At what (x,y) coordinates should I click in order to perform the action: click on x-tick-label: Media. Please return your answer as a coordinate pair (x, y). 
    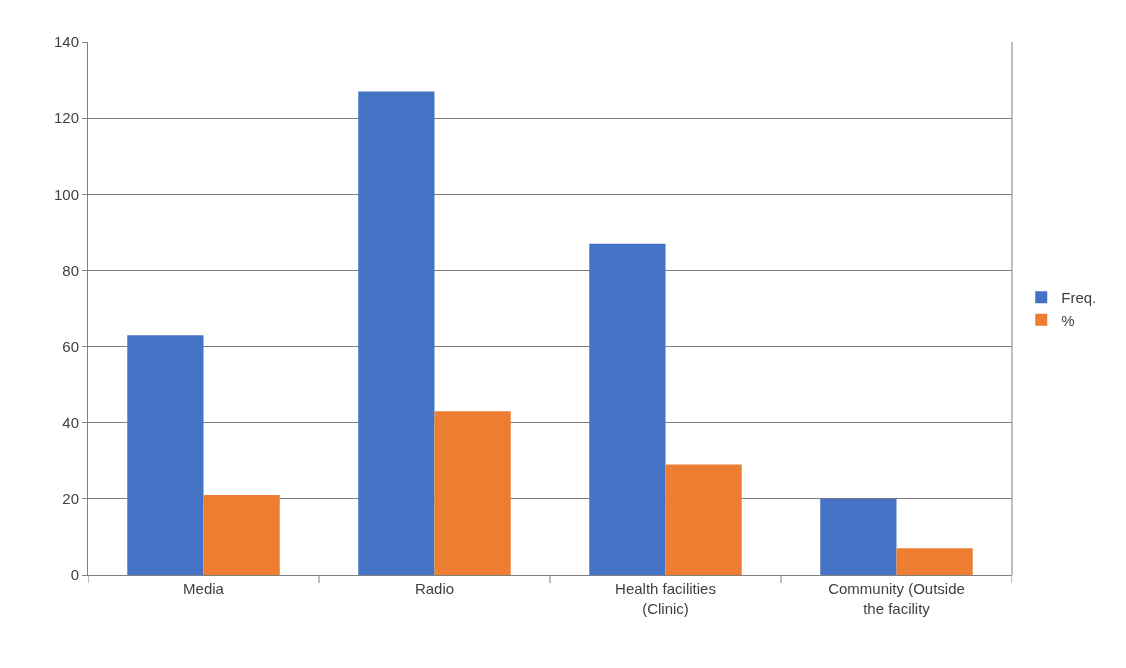
    Looking at the image, I should click on (204, 588).